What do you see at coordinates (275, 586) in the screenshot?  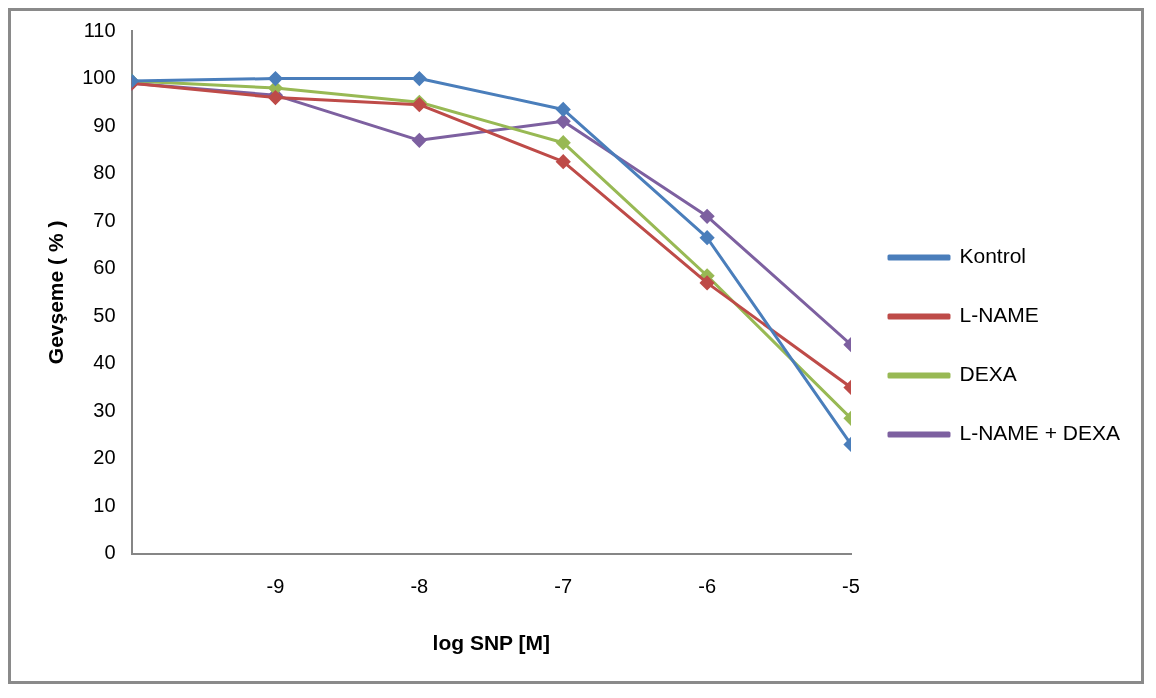 I see `x-tick-label: -9` at bounding box center [275, 586].